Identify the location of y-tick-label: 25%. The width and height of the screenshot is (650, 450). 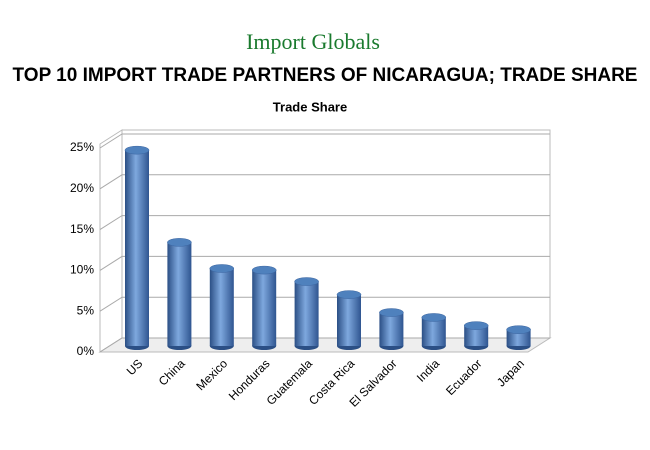
(82, 147).